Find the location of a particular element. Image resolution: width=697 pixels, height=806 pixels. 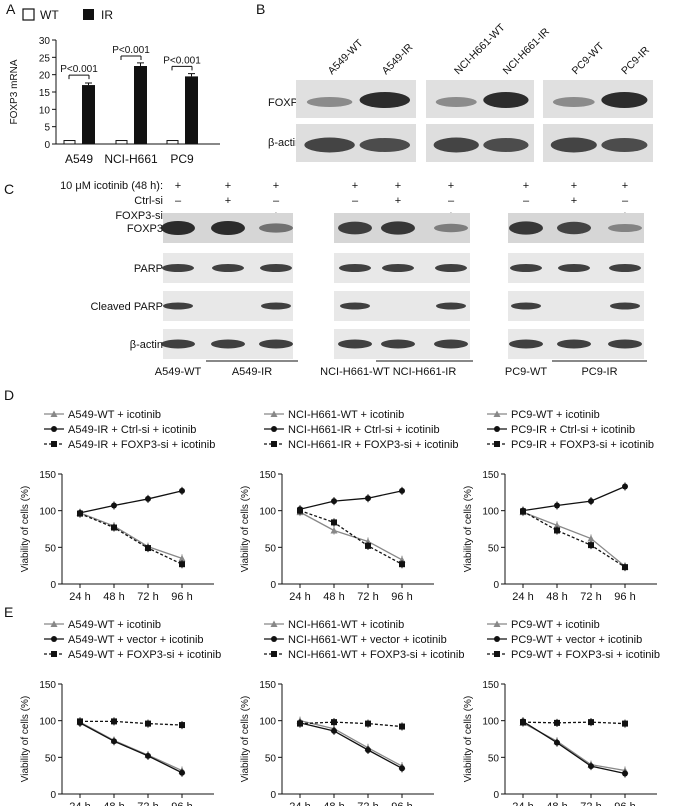

p-value-label: P<0.001 is located at coordinates (131, 50).